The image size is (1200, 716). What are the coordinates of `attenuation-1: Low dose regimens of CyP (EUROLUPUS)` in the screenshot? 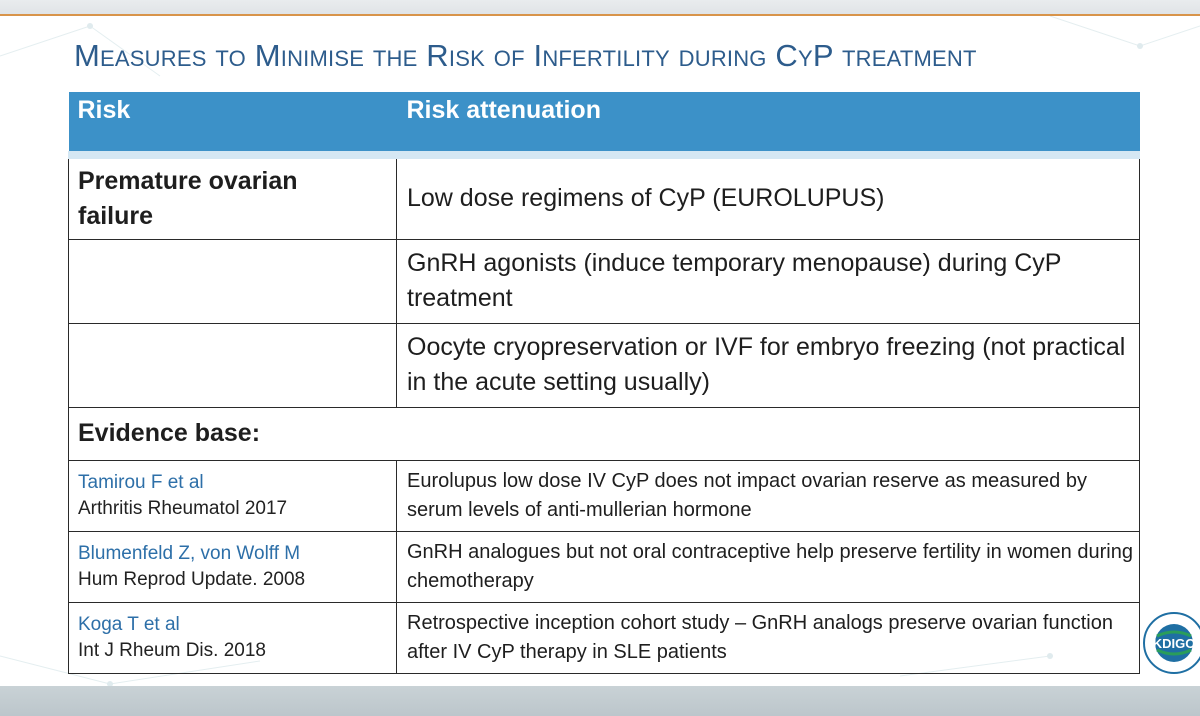 It's located at (768, 197).